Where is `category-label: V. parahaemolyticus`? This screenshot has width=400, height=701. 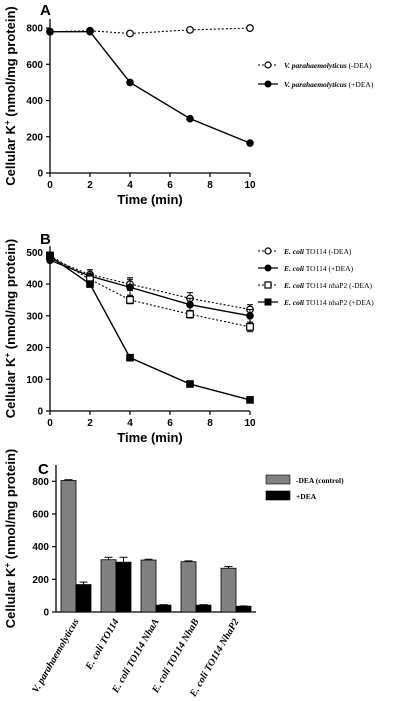
category-label: V. parahaemolyticus is located at coordinates (55, 656).